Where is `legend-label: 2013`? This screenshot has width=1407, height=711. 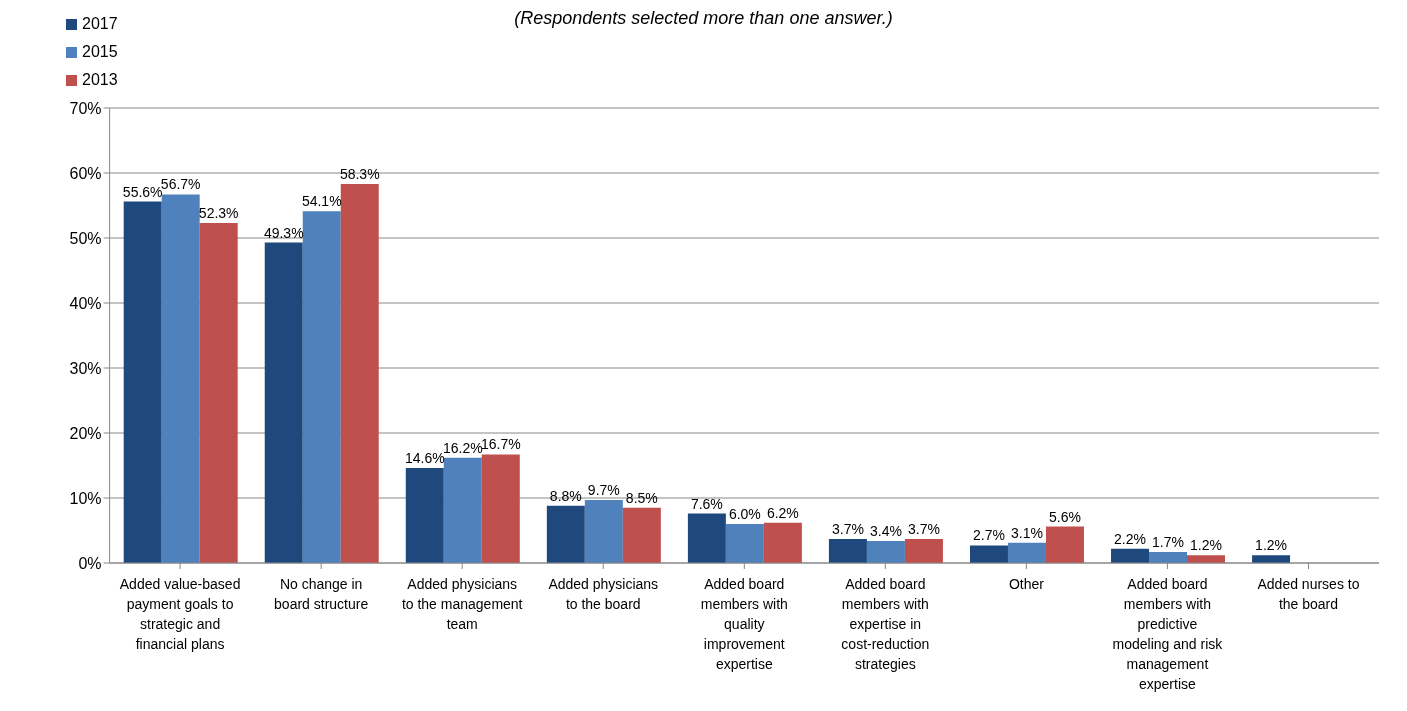
legend-label: 2013 is located at coordinates (100, 80).